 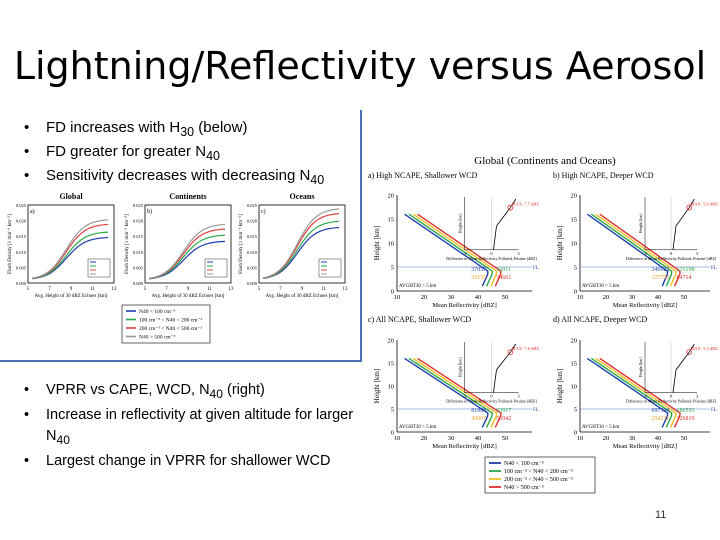 I want to click on inset-y-label: Height [km], so click(x=640, y=223).